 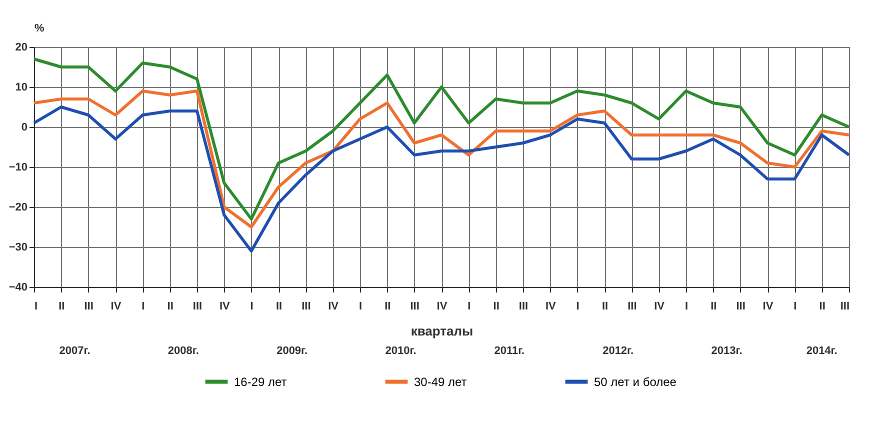 What do you see at coordinates (18, 168) in the screenshot?
I see `y-tick-label: −10` at bounding box center [18, 168].